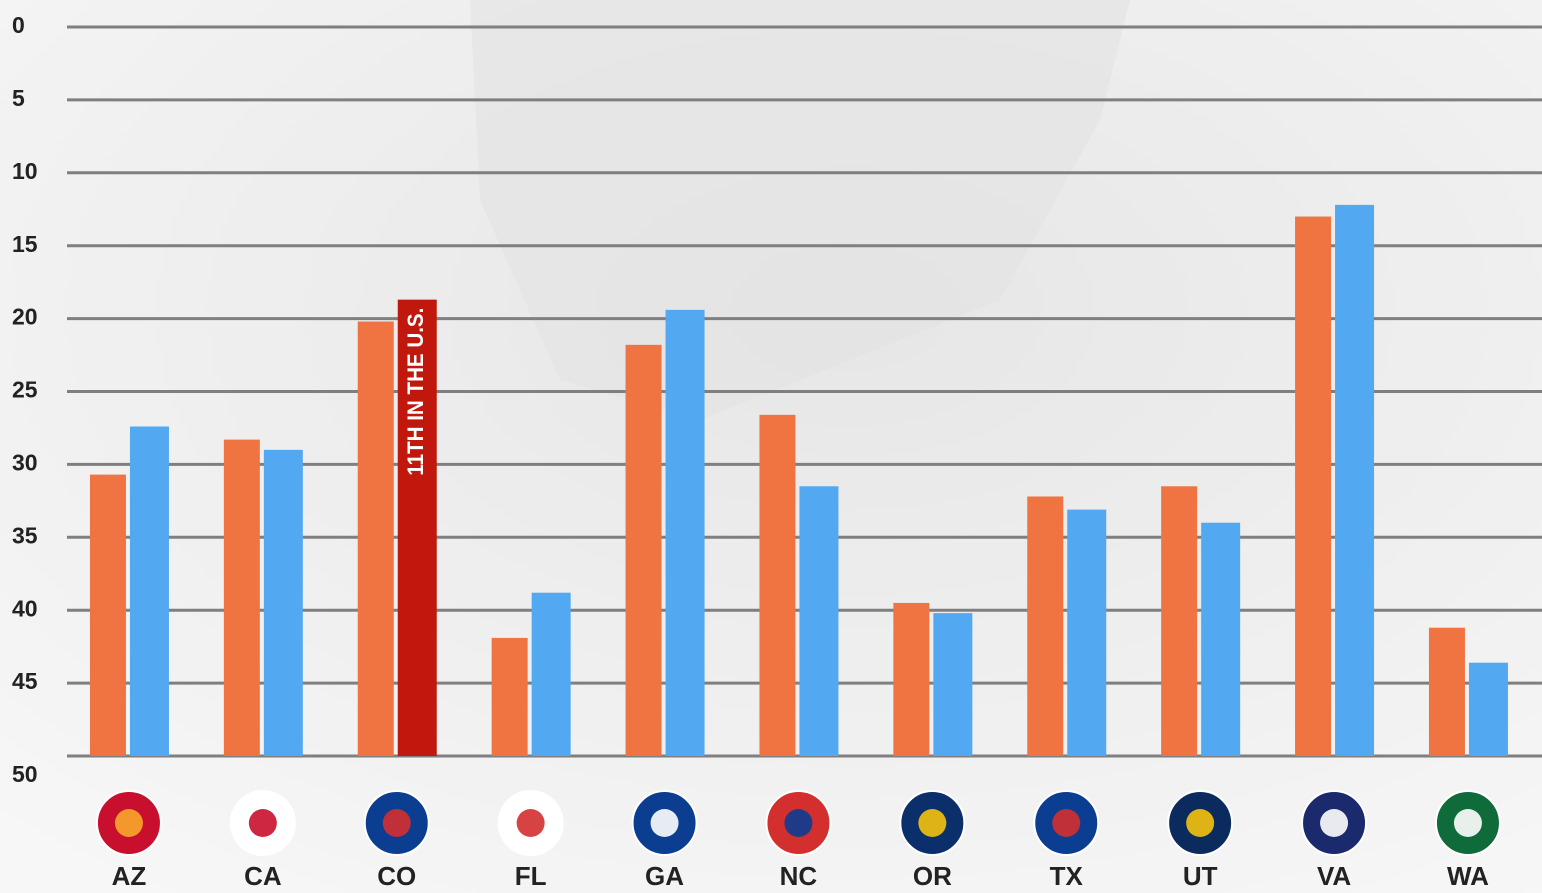 This screenshot has width=1542, height=893. What do you see at coordinates (799, 876) in the screenshot?
I see `x-tick-label: NC` at bounding box center [799, 876].